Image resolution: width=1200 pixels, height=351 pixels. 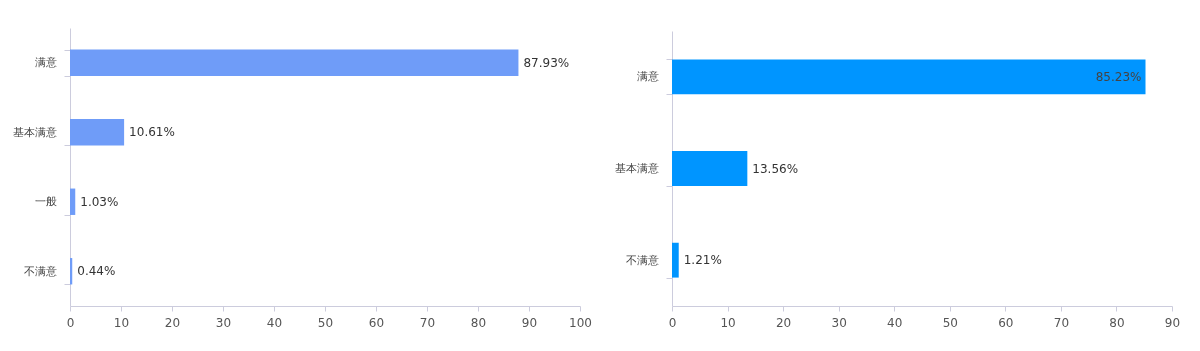 What do you see at coordinates (99, 201) in the screenshot?
I see `data-label: 1.03%` at bounding box center [99, 201].